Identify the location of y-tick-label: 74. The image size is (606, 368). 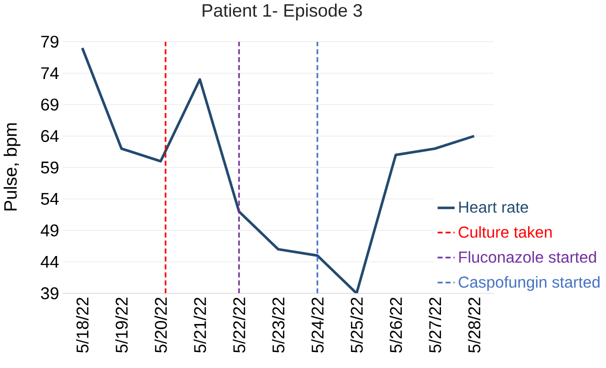
(50, 73).